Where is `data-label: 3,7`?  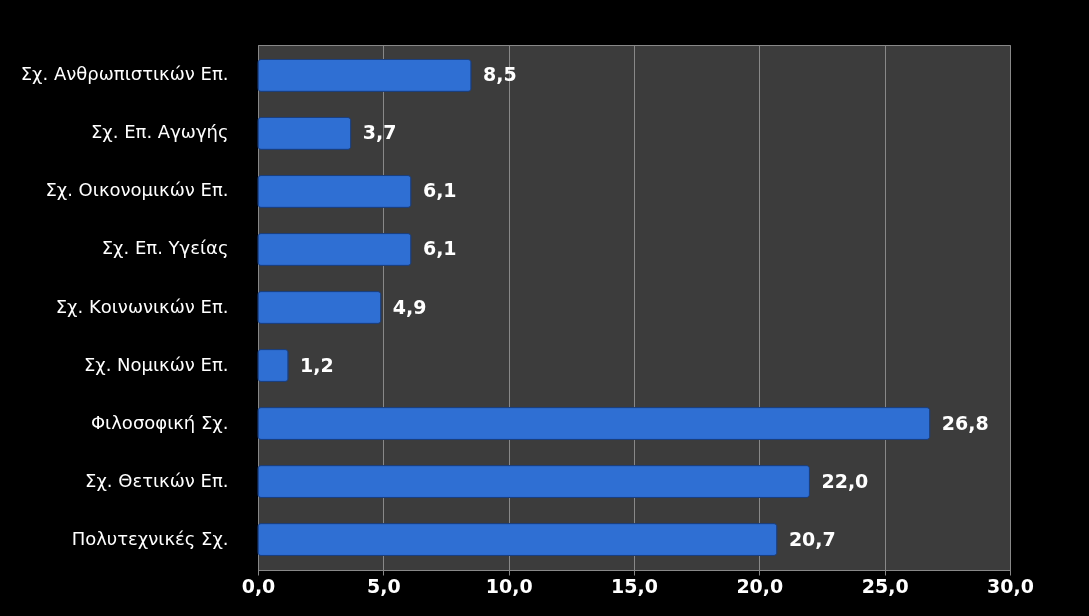
data-label: 3,7 is located at coordinates (379, 132).